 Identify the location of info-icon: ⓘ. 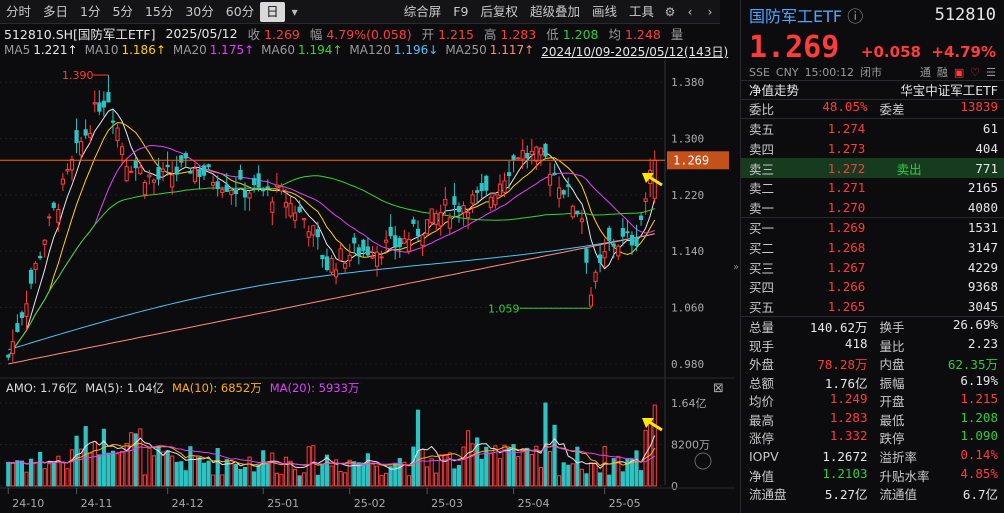
(855, 16).